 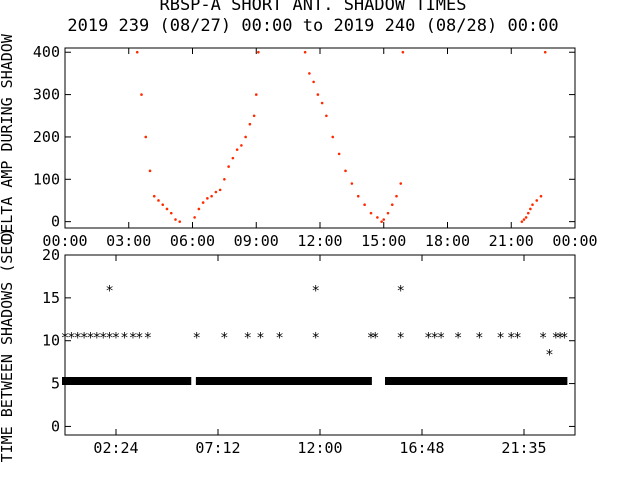 What do you see at coordinates (8, 137) in the screenshot?
I see `y-axis-label: DELTA AMP DURING SHADOW` at bounding box center [8, 137].